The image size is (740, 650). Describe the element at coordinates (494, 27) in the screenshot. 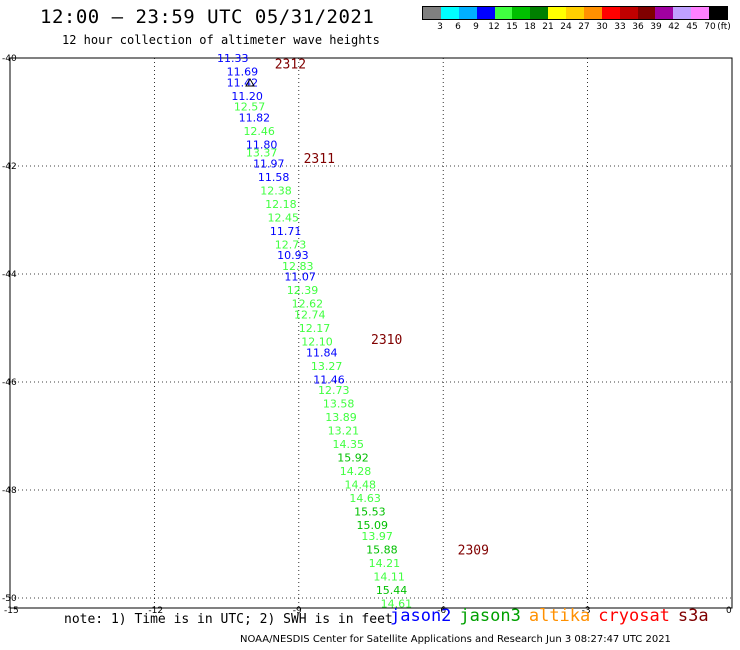

I see `color-scale-label: 12` at that location.